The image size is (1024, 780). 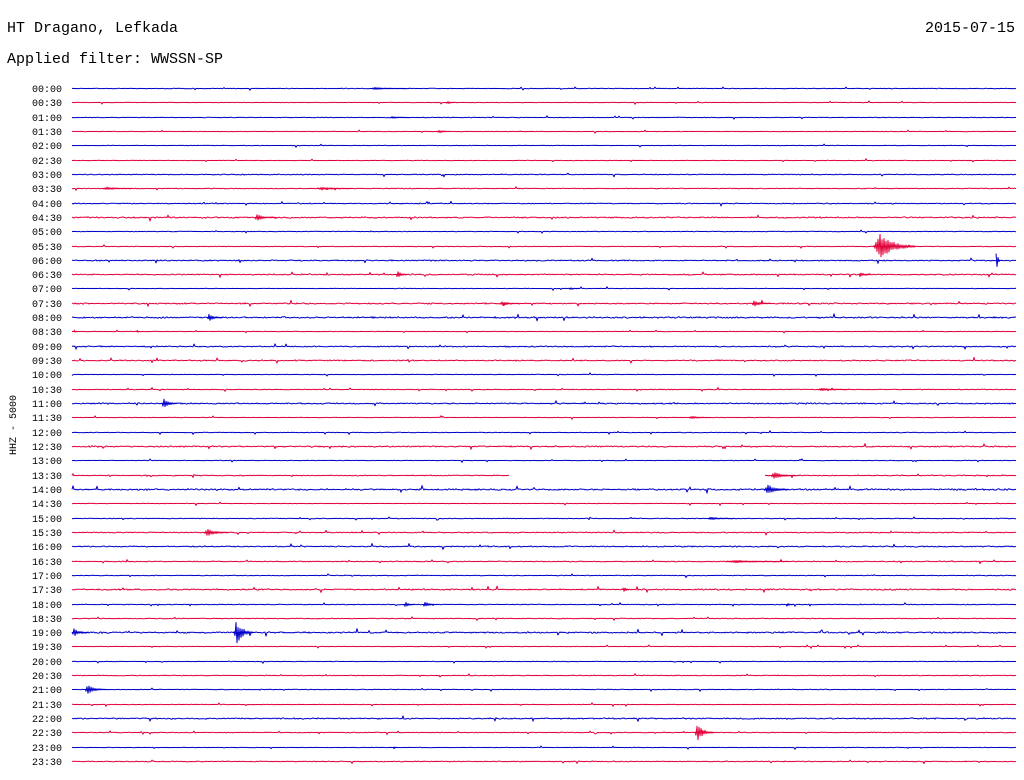 What do you see at coordinates (47, 133) in the screenshot?
I see `row-label: 01:30` at bounding box center [47, 133].